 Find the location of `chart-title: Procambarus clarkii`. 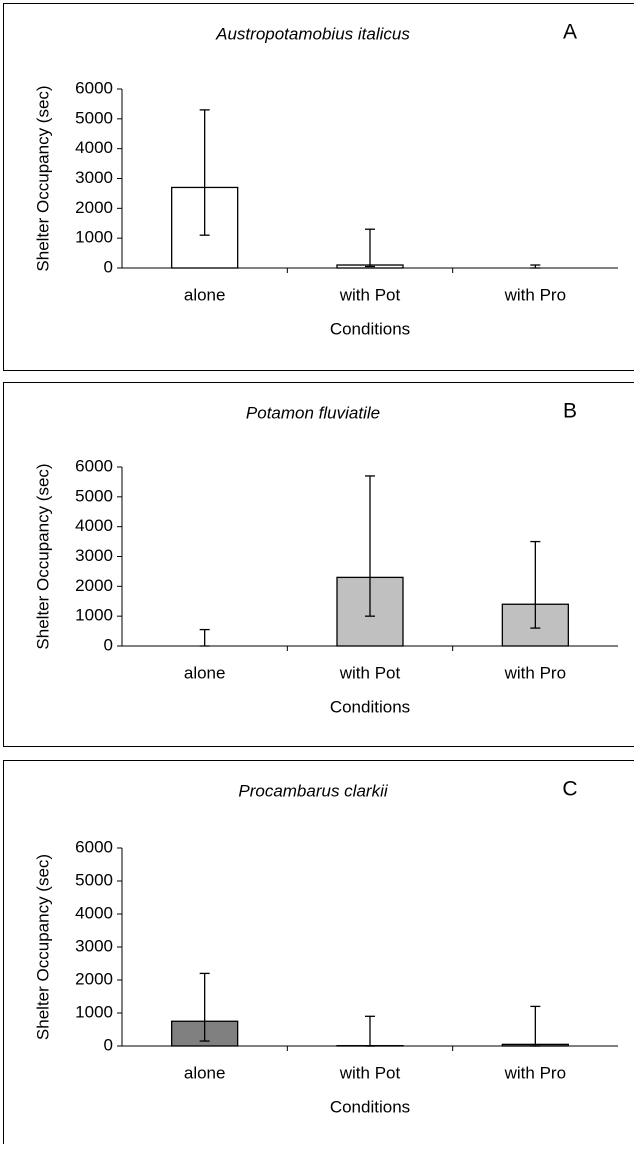

chart-title: Procambarus clarkii is located at coordinates (313, 790).